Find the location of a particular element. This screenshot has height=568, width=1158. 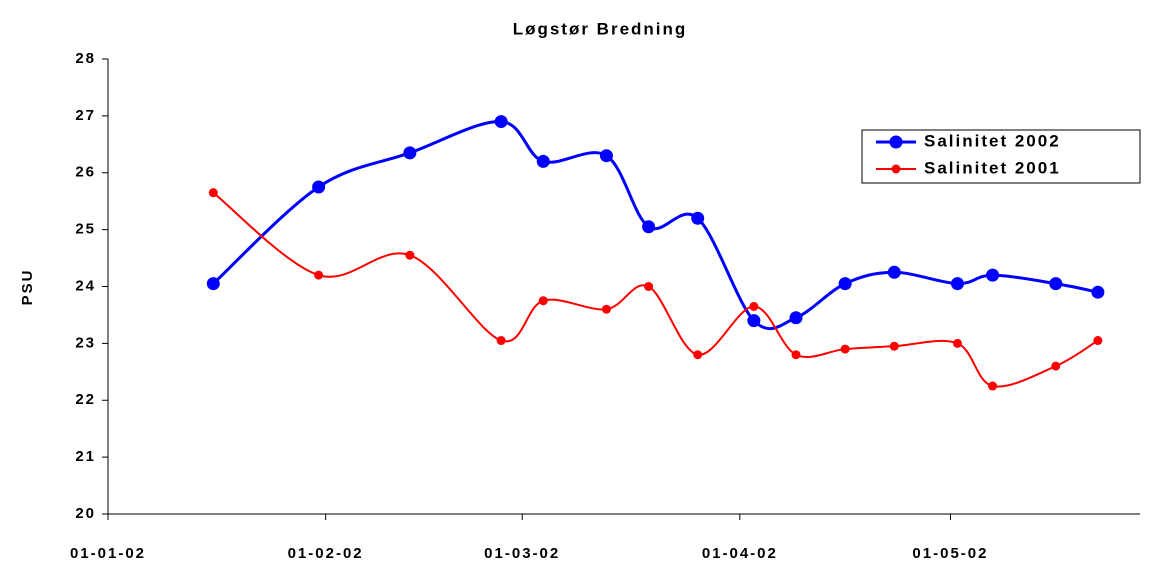

x-tick-label: 01-05-02 is located at coordinates (950, 553).